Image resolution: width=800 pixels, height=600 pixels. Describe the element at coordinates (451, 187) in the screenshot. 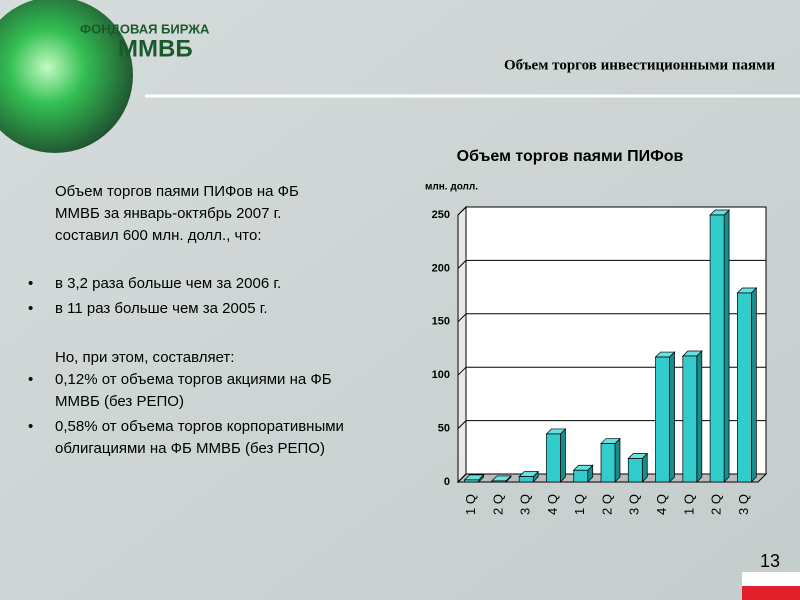

I see `y-axis-label: млн. долл.` at that location.